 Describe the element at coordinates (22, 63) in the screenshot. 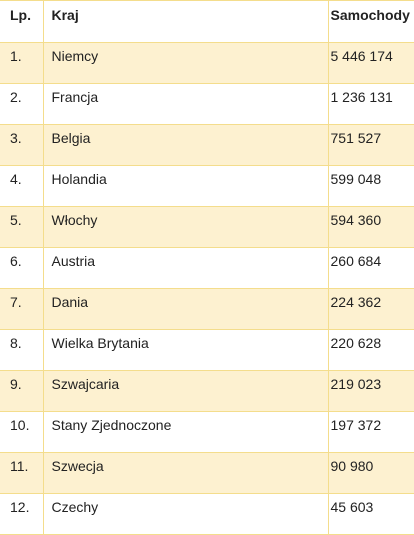

I see `table-cell: 1.` at that location.